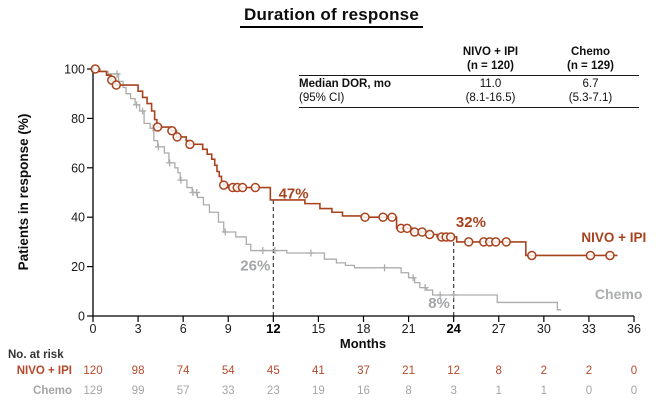 This screenshot has height=405, width=663. I want to click on risk-value: 37, so click(363, 371).